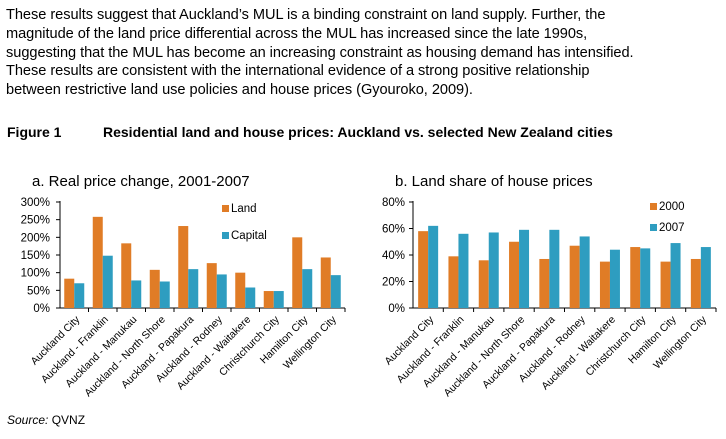  I want to click on chart-a-legend-label: Land, so click(244, 209).